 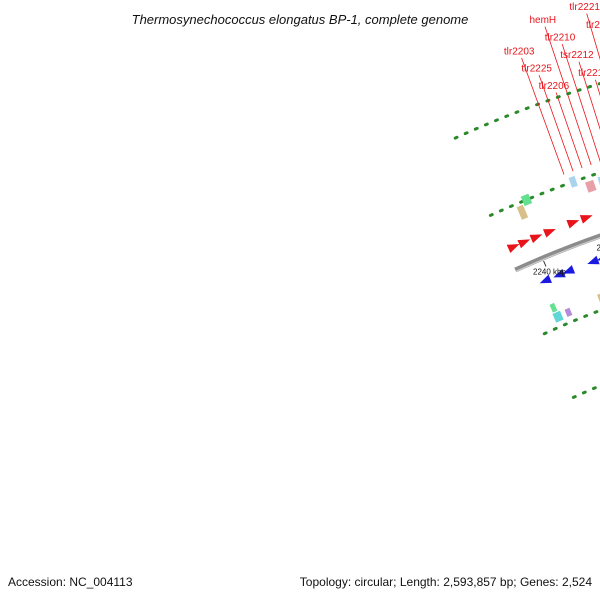 I want to click on tick-label: 2260 kbp, so click(x=598, y=248).